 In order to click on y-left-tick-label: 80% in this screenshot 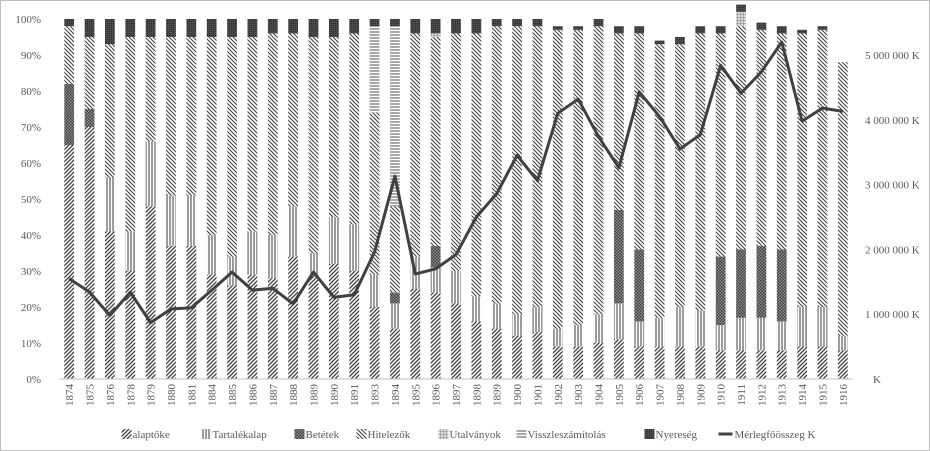, I will do `click(31, 92)`.